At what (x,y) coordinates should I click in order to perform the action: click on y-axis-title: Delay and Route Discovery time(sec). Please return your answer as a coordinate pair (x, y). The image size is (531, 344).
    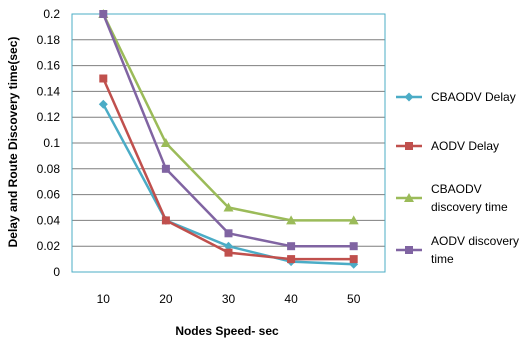
    Looking at the image, I should click on (13, 142).